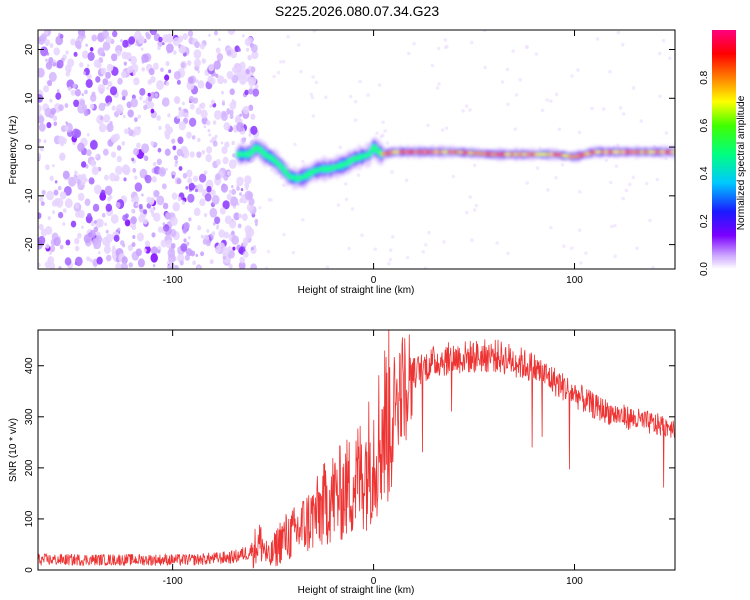 Image resolution: width=750 pixels, height=600 pixels. Describe the element at coordinates (741, 162) in the screenshot. I see `colorbar-label: Normalized spectral amplitude` at that location.